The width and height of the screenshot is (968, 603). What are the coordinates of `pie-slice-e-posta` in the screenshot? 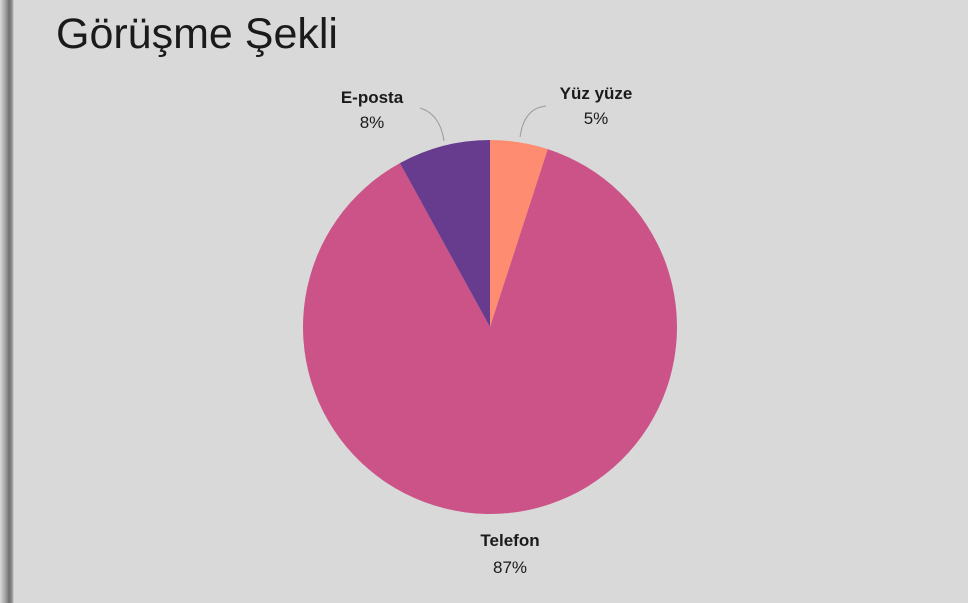 It's located at (444, 233).